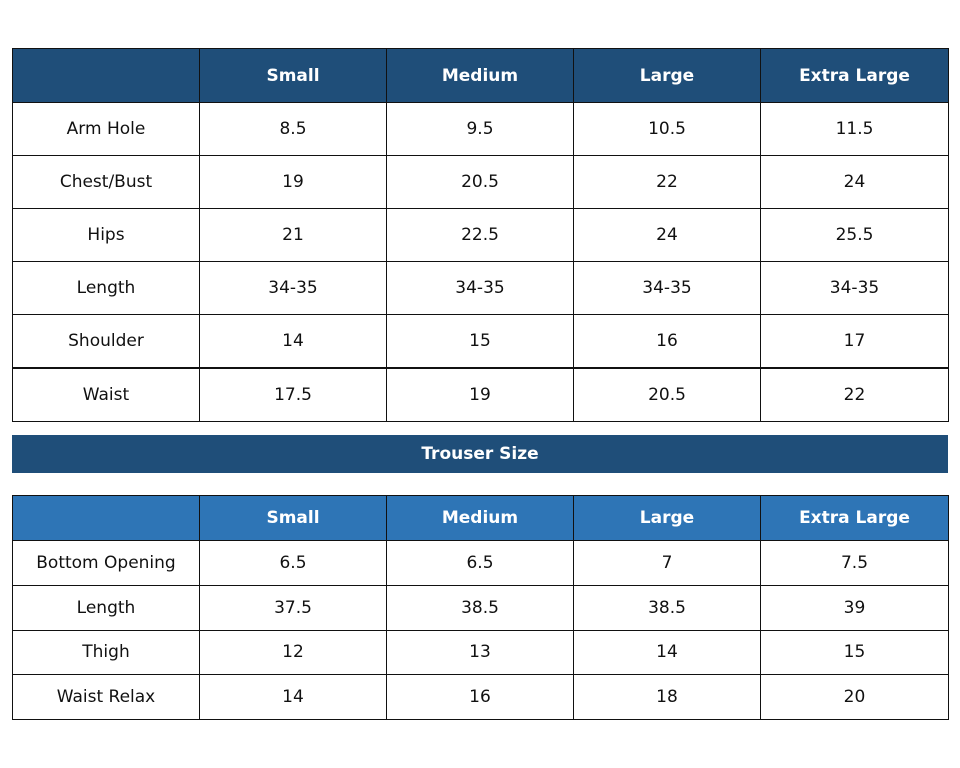  What do you see at coordinates (106, 394) in the screenshot?
I see `row-label: Waist` at bounding box center [106, 394].